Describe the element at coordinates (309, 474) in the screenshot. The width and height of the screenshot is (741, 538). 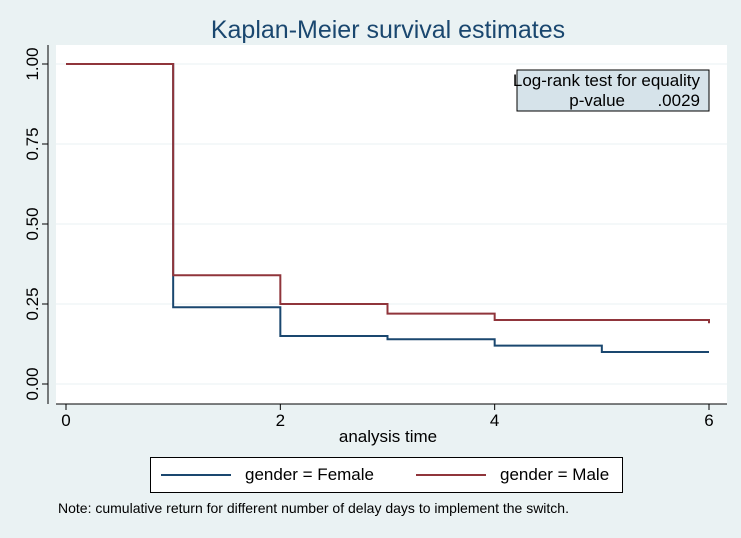
I see `legend-label-female: gender = Female` at that location.